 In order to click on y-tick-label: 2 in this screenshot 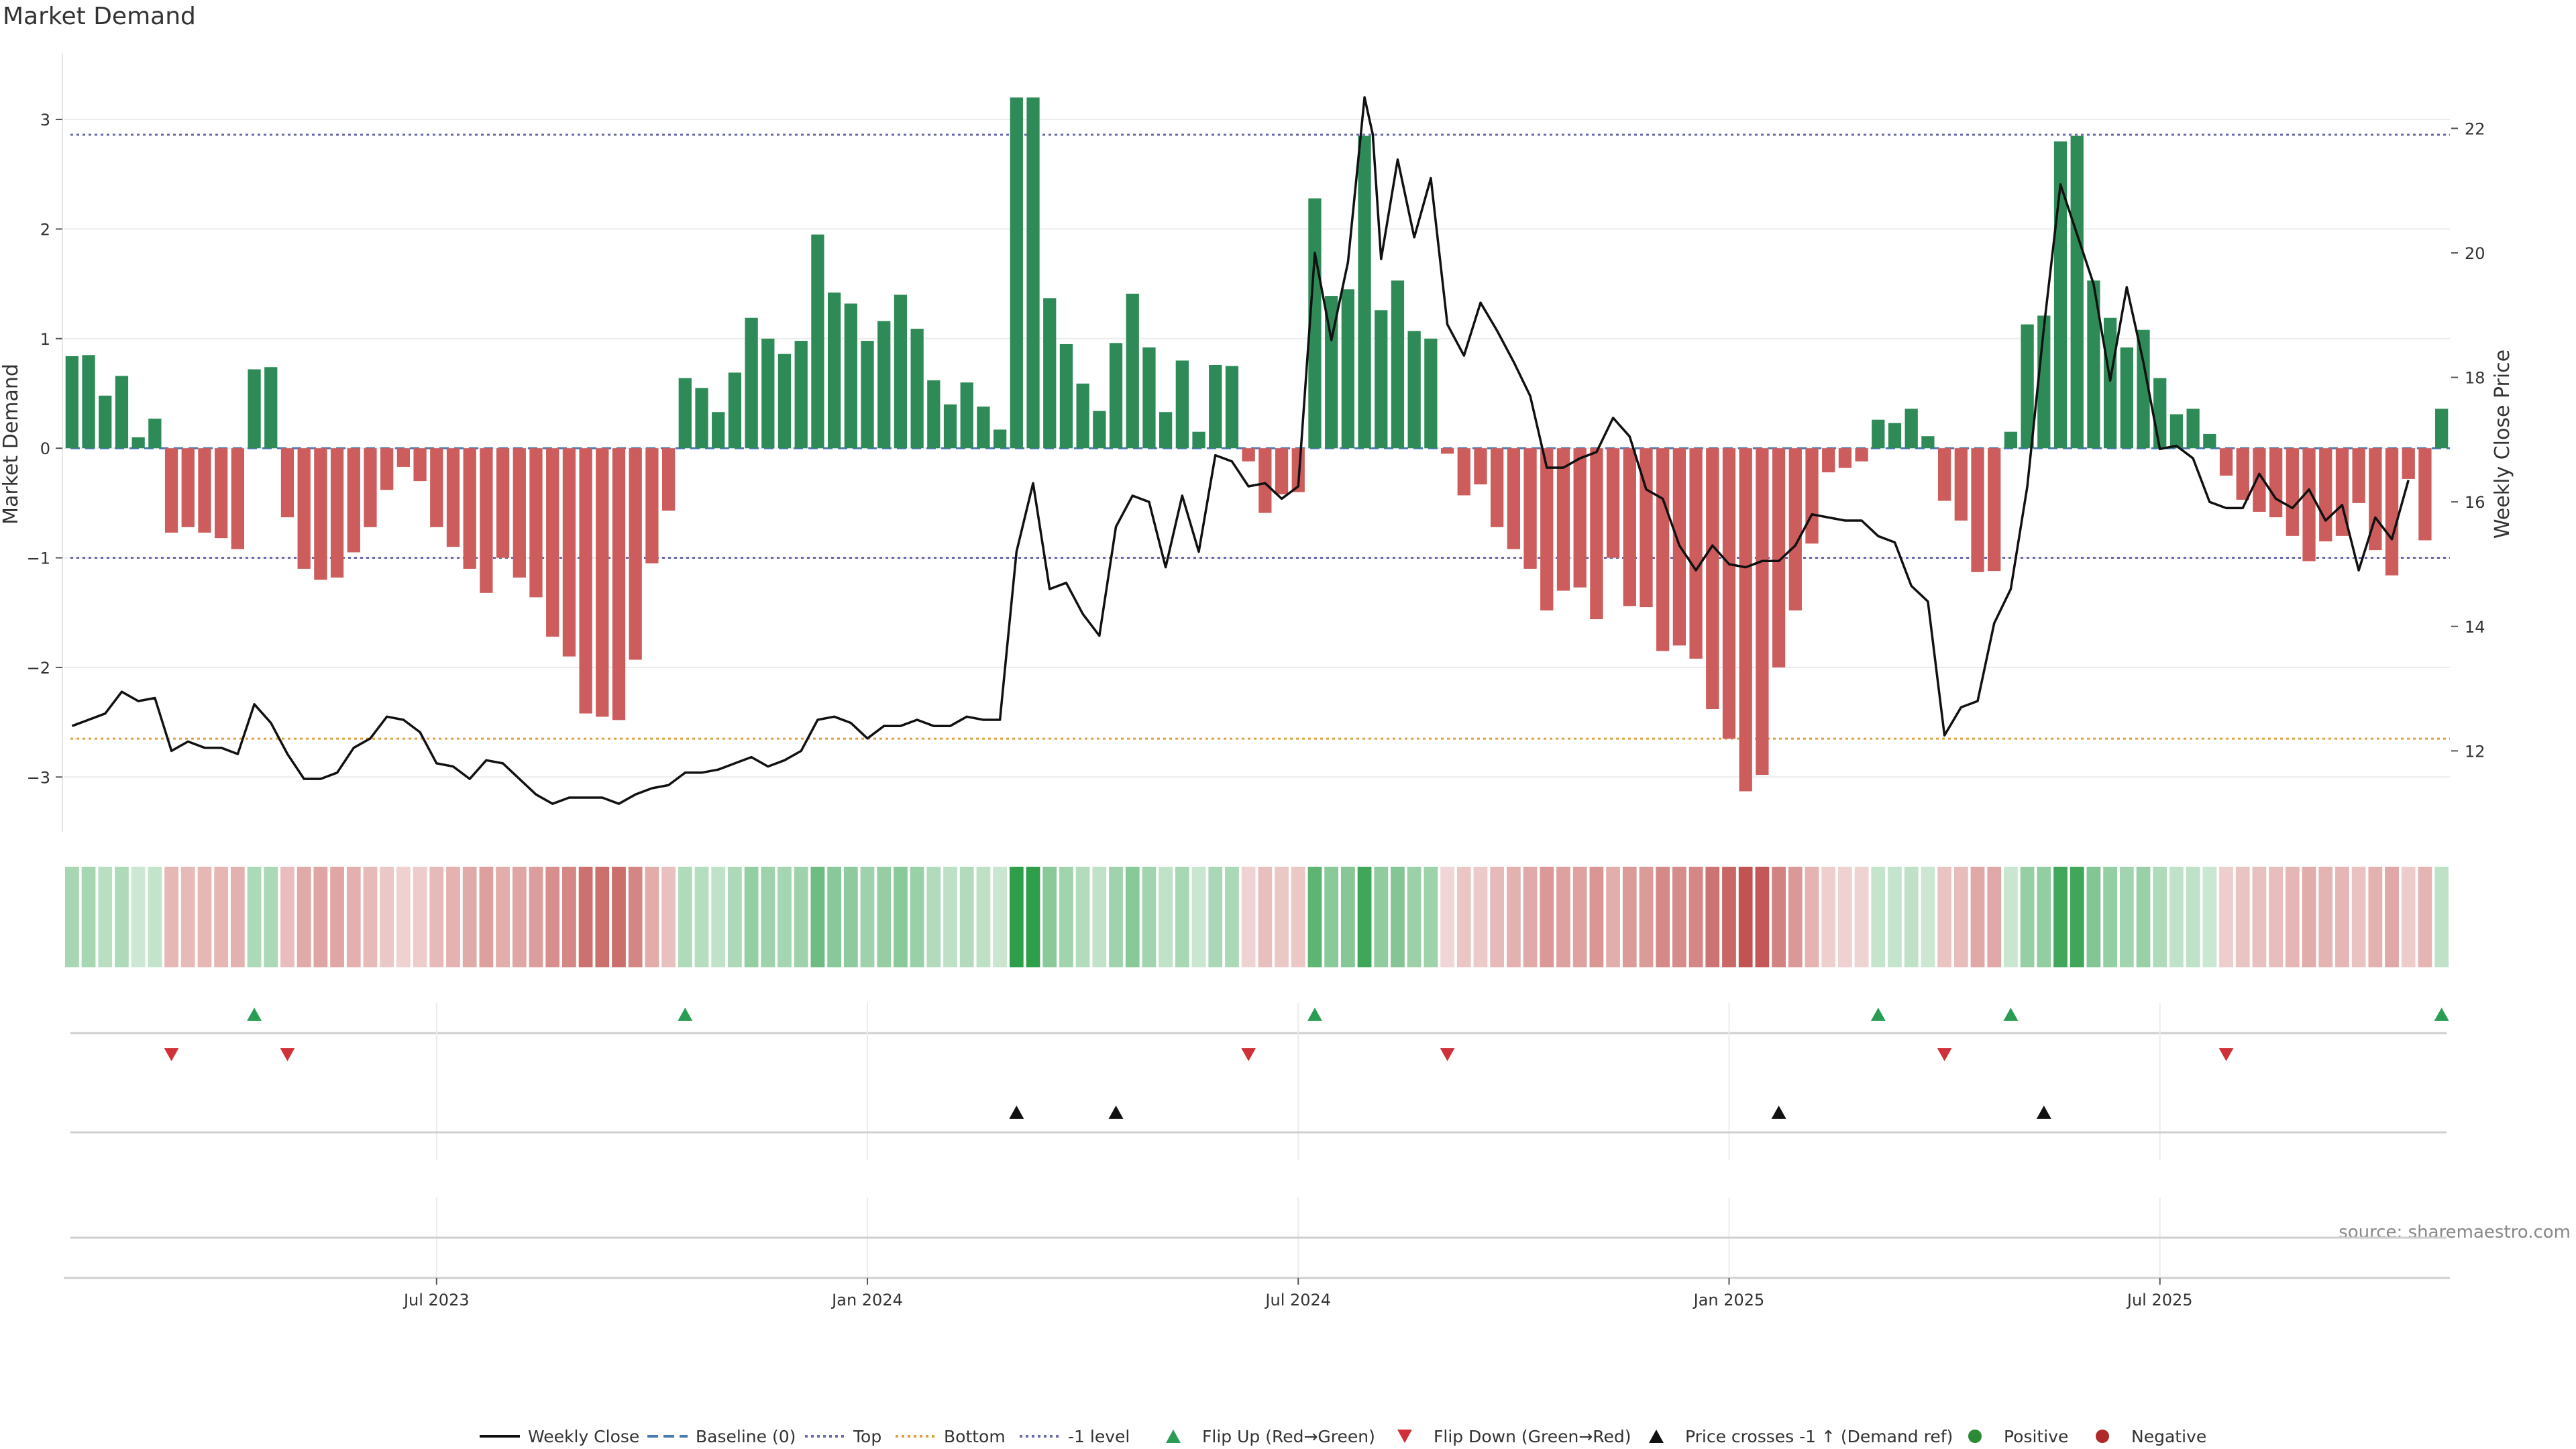, I will do `click(45, 229)`.